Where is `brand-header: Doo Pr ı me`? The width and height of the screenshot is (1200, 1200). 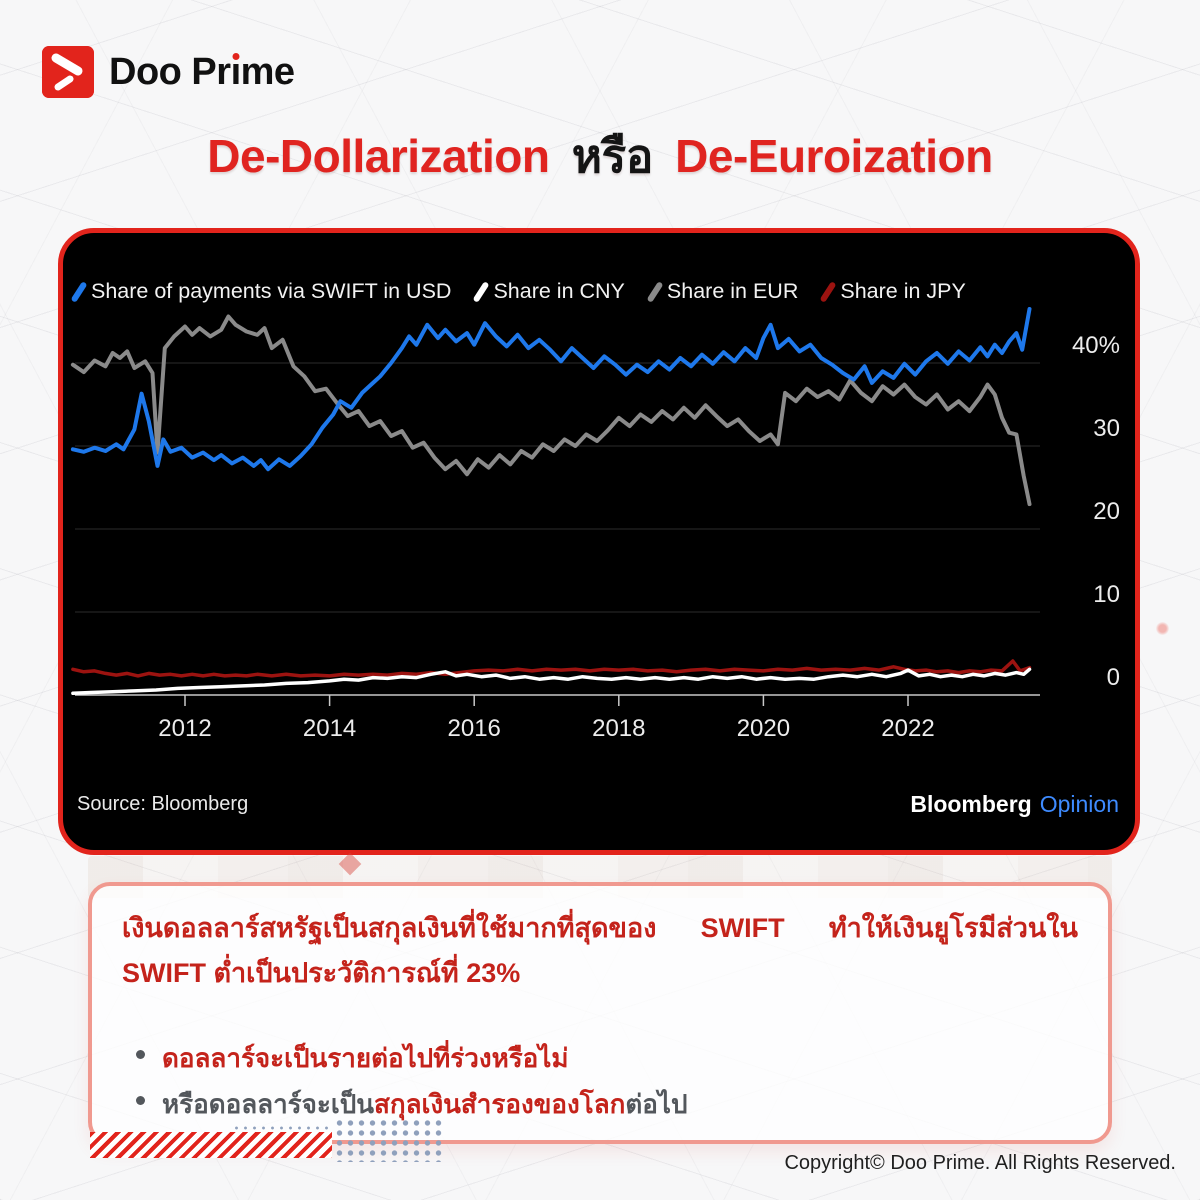 brand-header: Doo Pr ı me is located at coordinates (168, 72).